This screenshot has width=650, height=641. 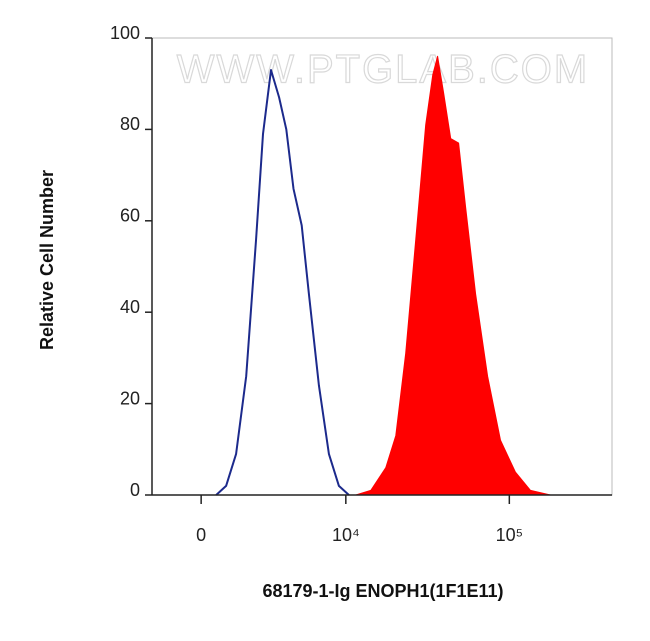 What do you see at coordinates (47, 260) in the screenshot?
I see `y-axis-title: Relative Cell Number` at bounding box center [47, 260].